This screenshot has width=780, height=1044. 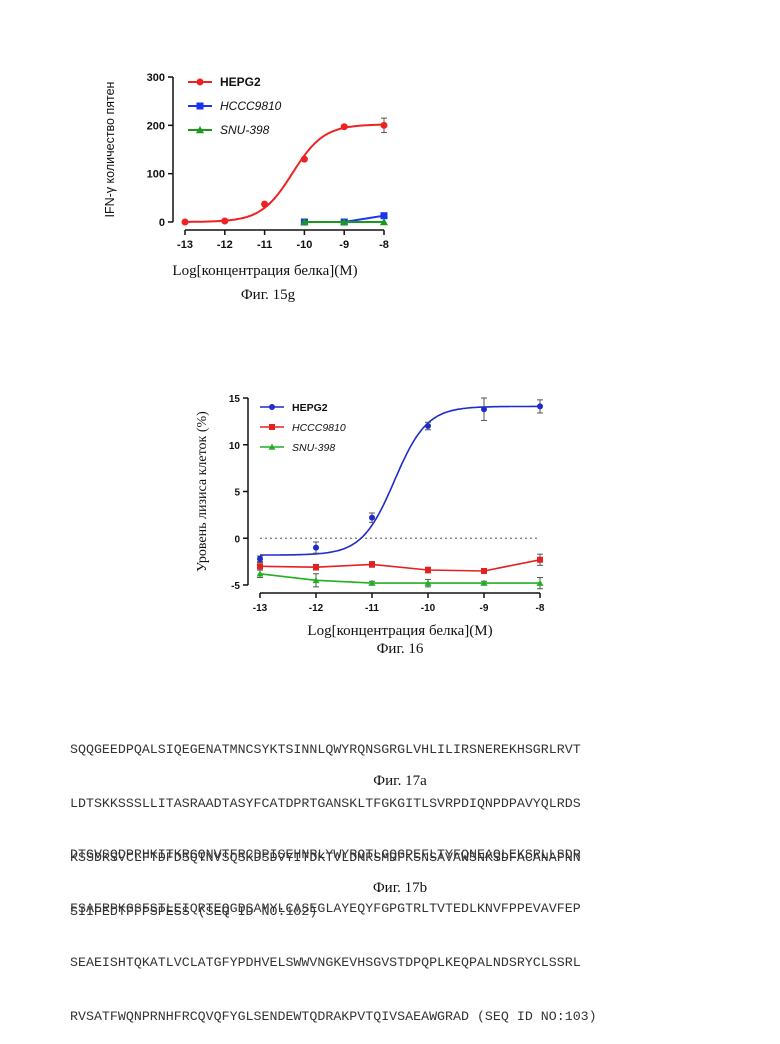 What do you see at coordinates (400, 888) in the screenshot?
I see `caption-fig17b: Фиг. 17b` at bounding box center [400, 888].